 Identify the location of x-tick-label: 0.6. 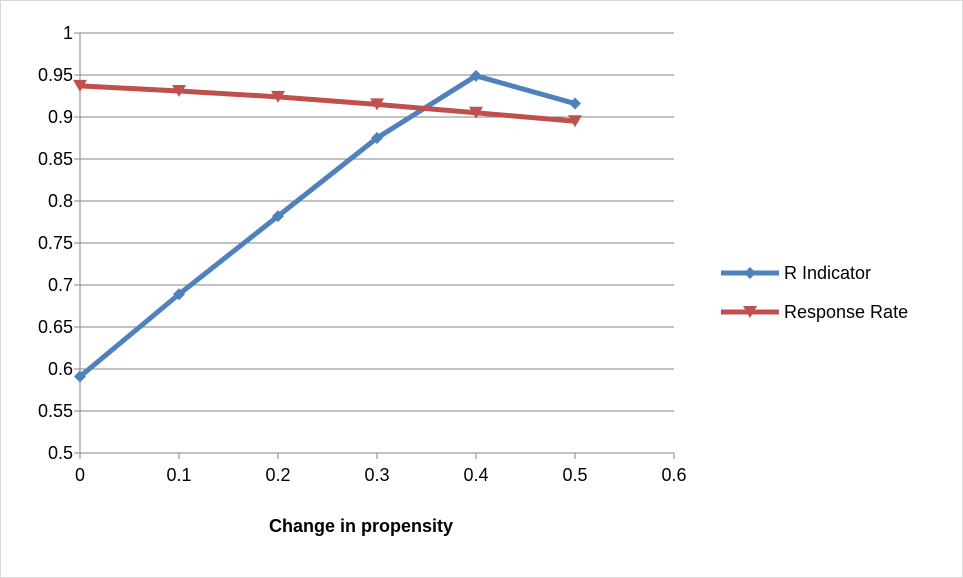
(673, 475).